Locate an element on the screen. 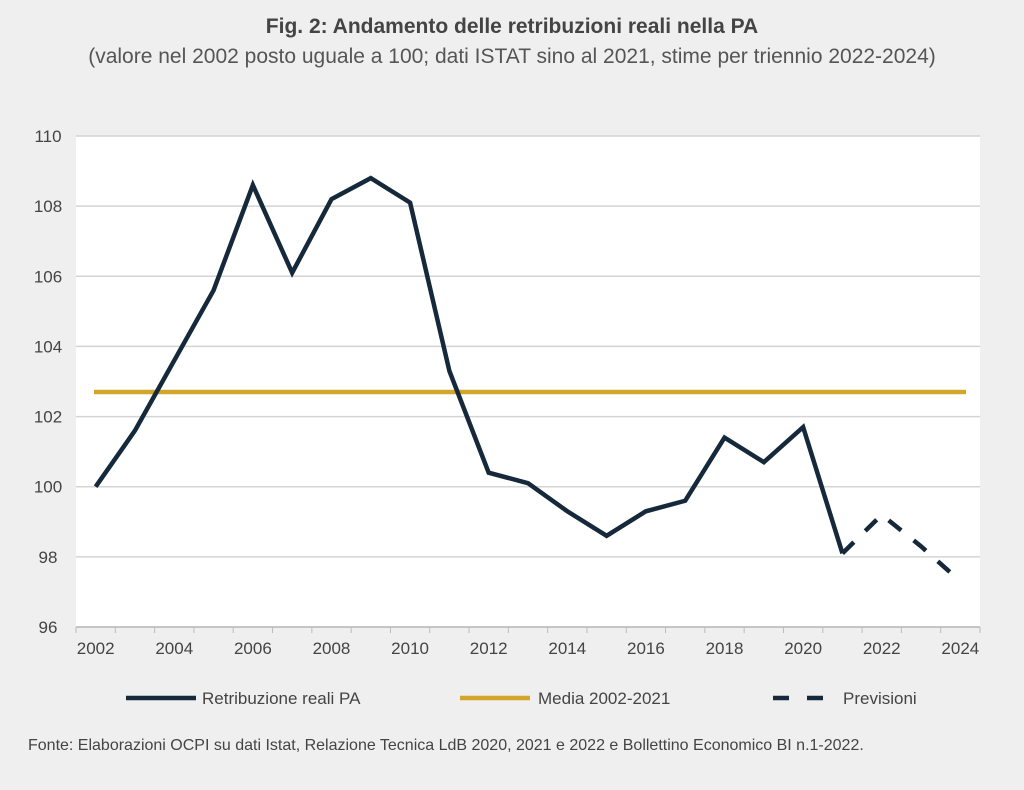 This screenshot has width=1024, height=790. x-tick-label: 2022 is located at coordinates (882, 648).